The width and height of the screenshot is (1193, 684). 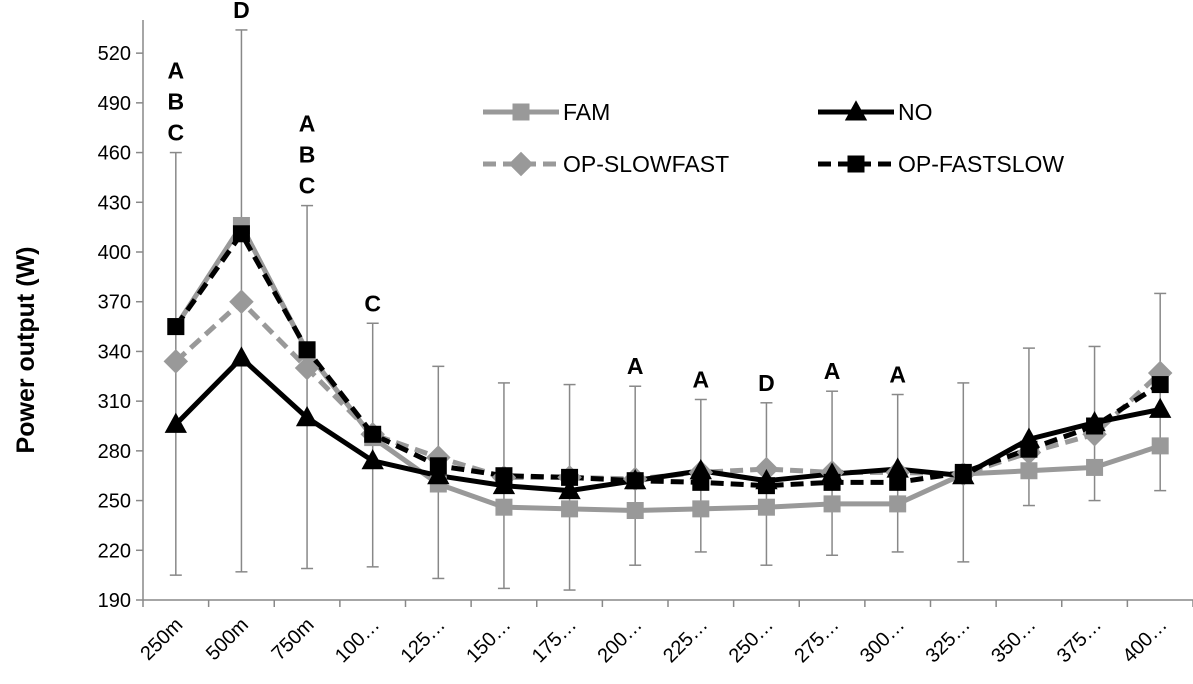 I want to click on x-tick-label: 750m, so click(x=293, y=639).